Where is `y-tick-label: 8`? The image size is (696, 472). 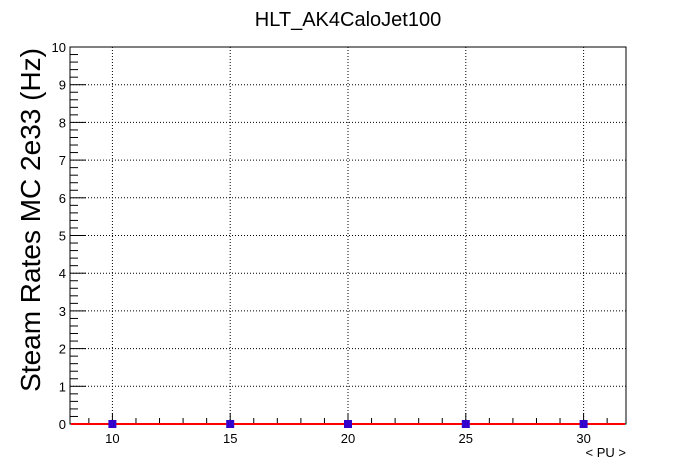 y-tick-label: 8 is located at coordinates (62, 122).